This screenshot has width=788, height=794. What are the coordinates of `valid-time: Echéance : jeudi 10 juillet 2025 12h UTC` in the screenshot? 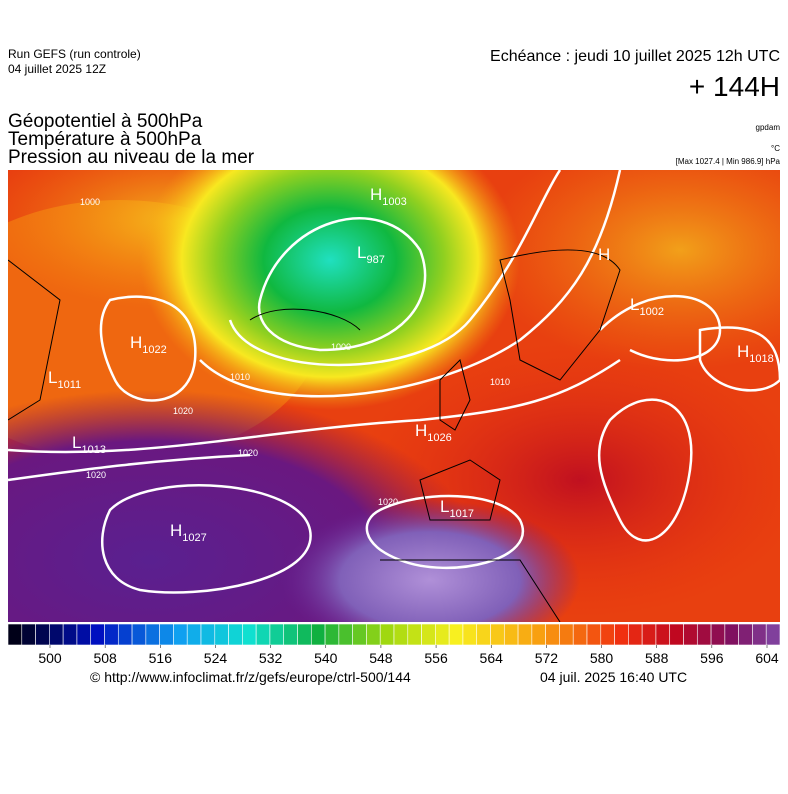 It's located at (635, 56).